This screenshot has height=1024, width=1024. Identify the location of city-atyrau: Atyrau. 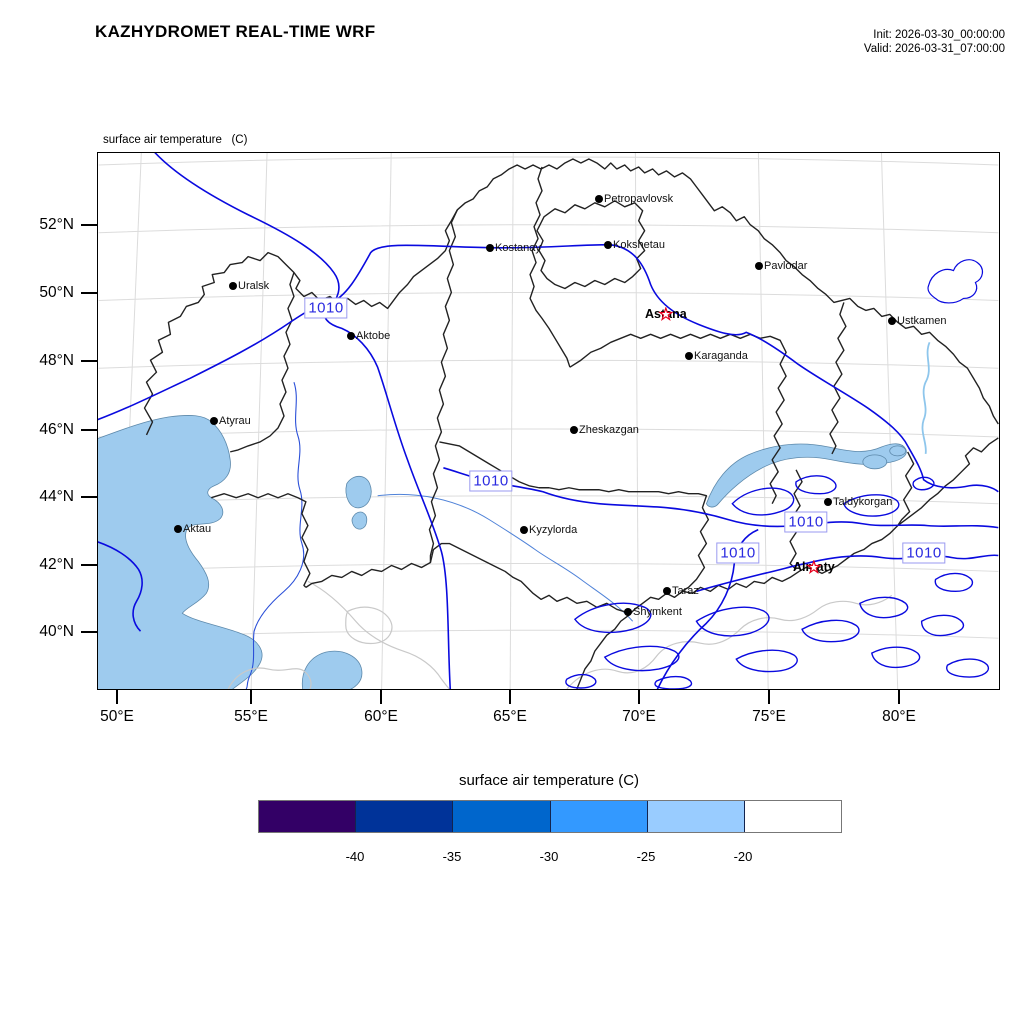
(230, 421).